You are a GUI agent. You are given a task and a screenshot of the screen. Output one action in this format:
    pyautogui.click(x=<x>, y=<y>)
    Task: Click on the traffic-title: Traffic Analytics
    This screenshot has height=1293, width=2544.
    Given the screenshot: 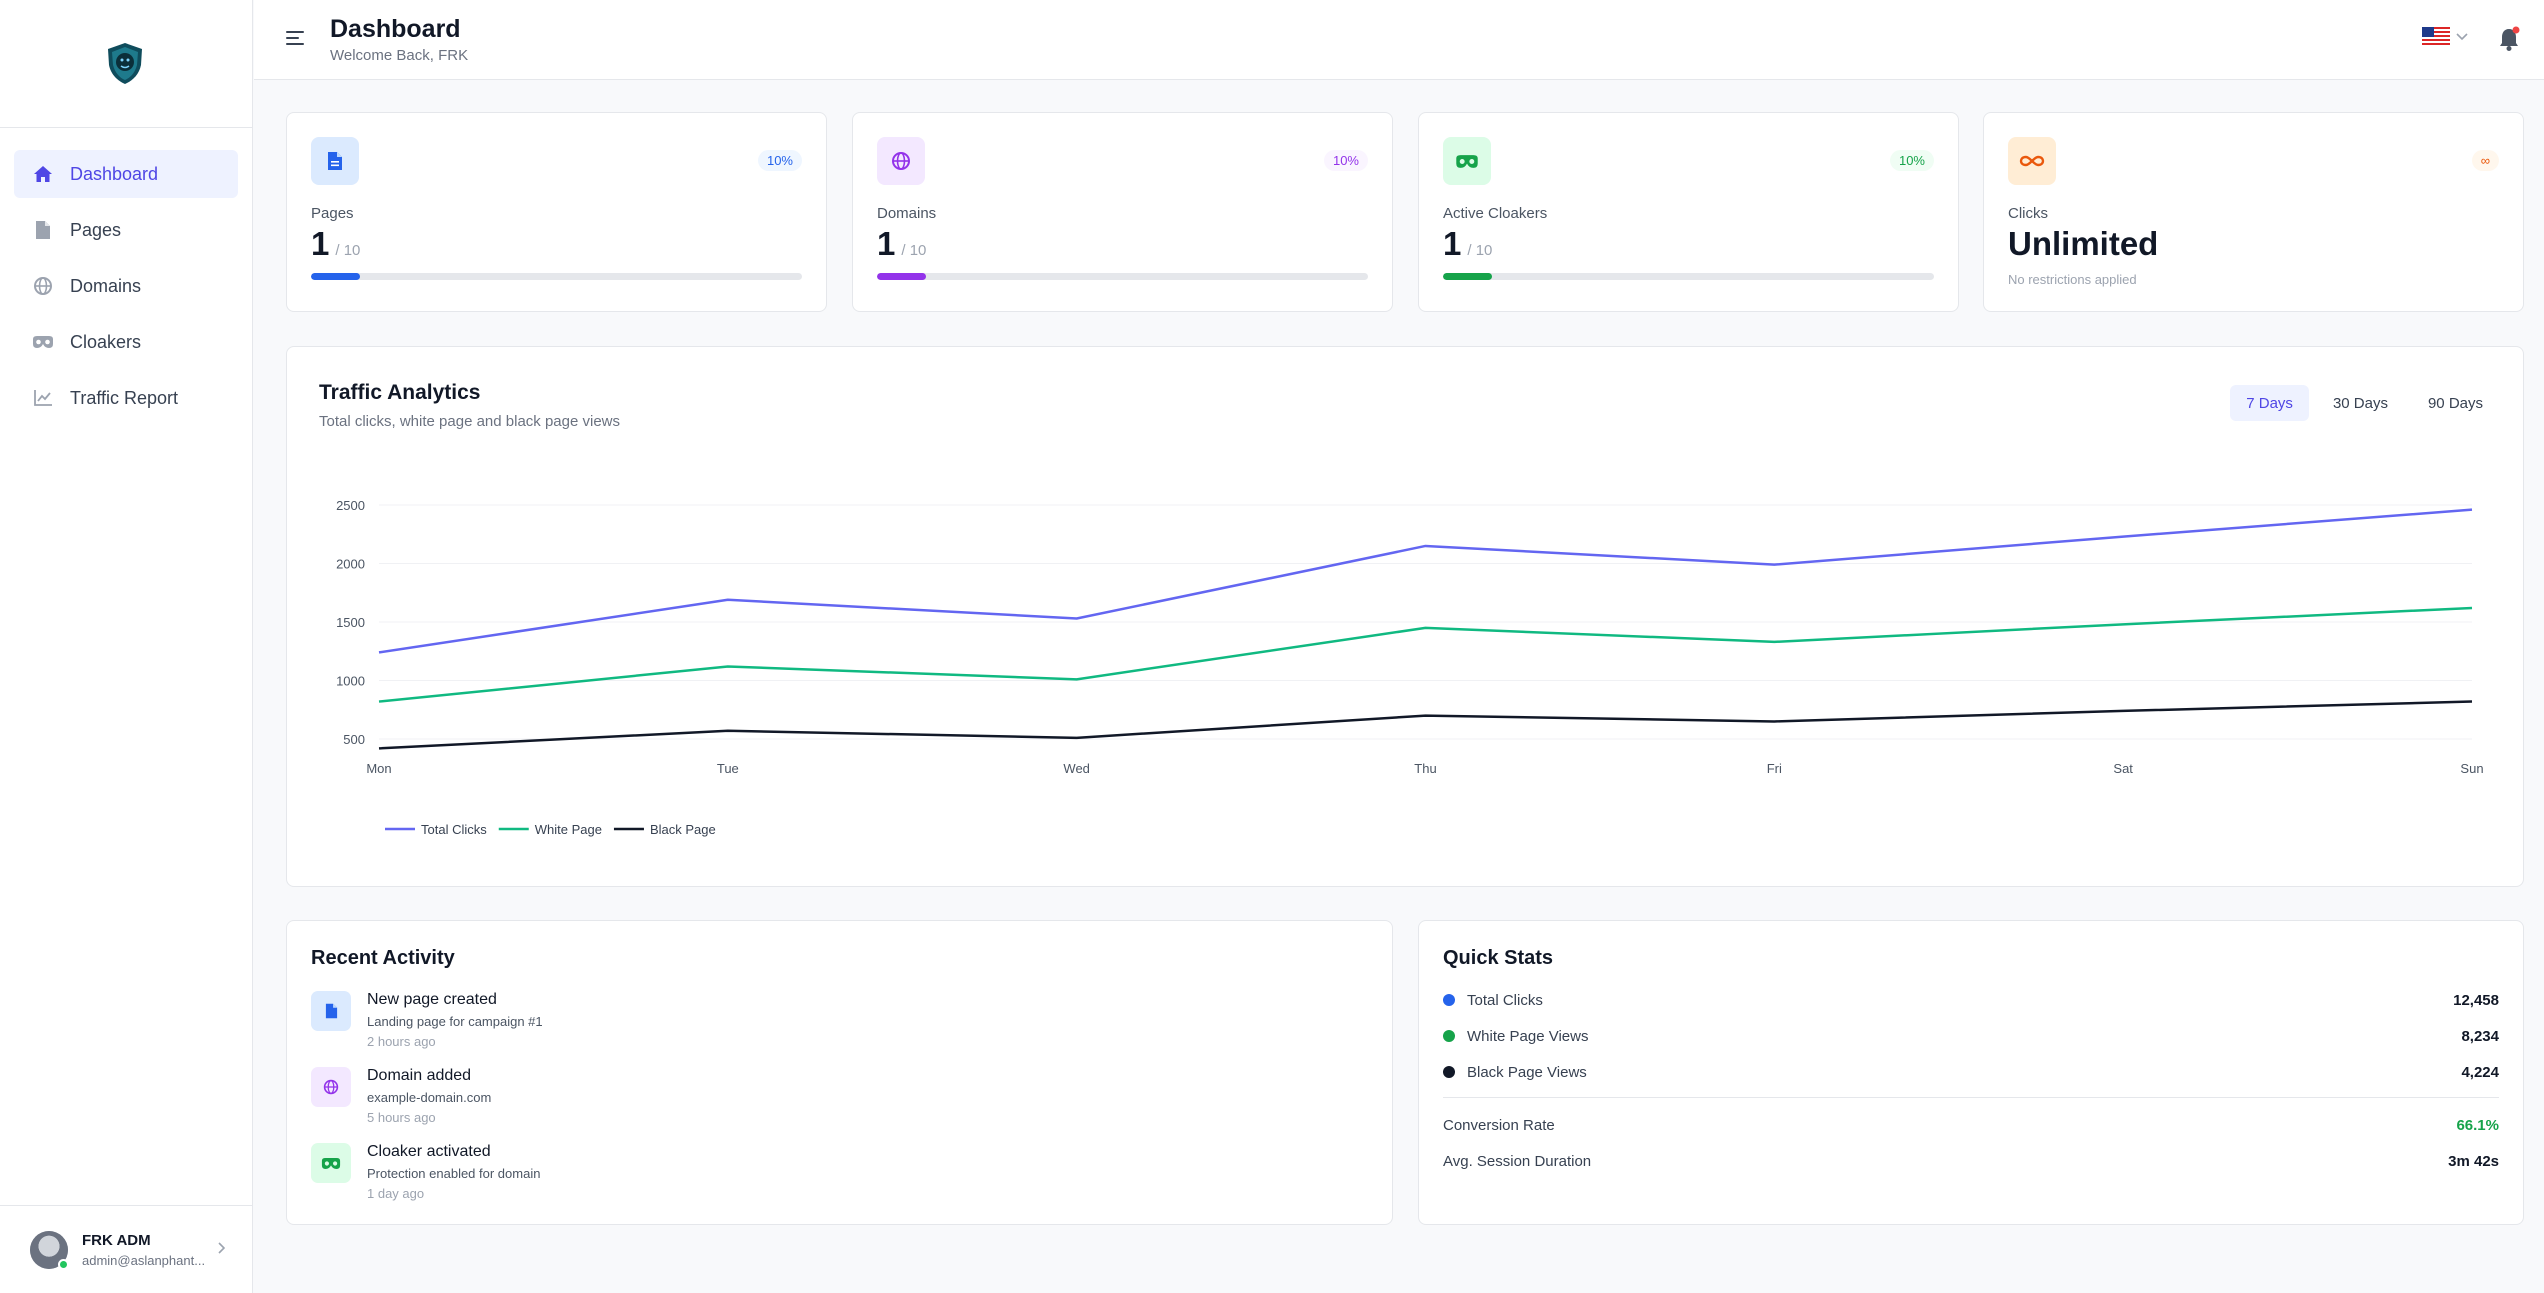 What is the action you would take?
    pyautogui.click(x=400, y=392)
    